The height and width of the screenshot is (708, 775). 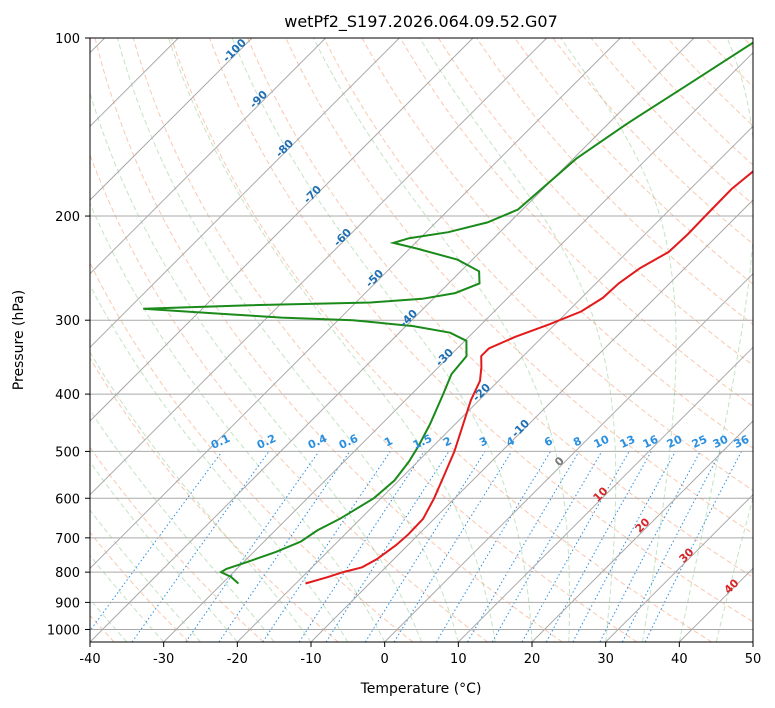 I want to click on x-tick-label: -20, so click(x=237, y=659).